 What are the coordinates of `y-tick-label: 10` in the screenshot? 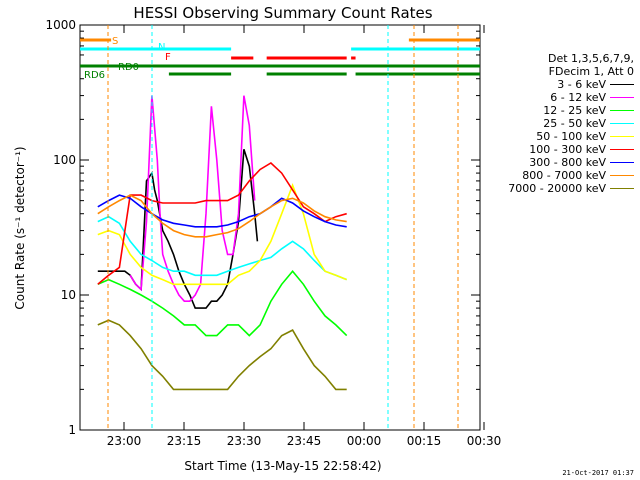 It's located at (68, 295).